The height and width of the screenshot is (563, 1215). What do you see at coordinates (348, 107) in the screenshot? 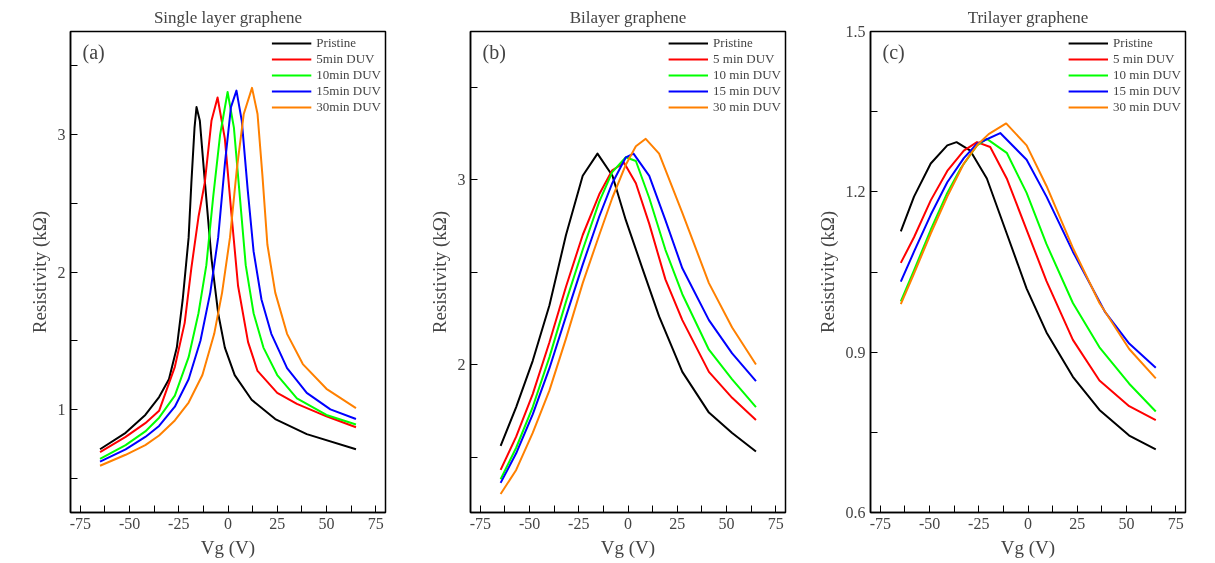
I see `legend-label: 30min DUV` at bounding box center [348, 107].